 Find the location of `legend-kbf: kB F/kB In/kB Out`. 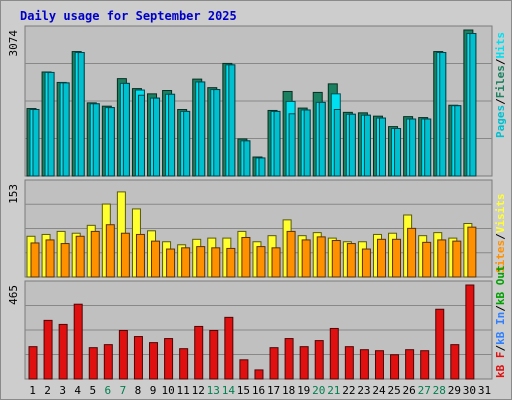

legend-kbf: kB F/kB In/kB Out is located at coordinates (500, 321).